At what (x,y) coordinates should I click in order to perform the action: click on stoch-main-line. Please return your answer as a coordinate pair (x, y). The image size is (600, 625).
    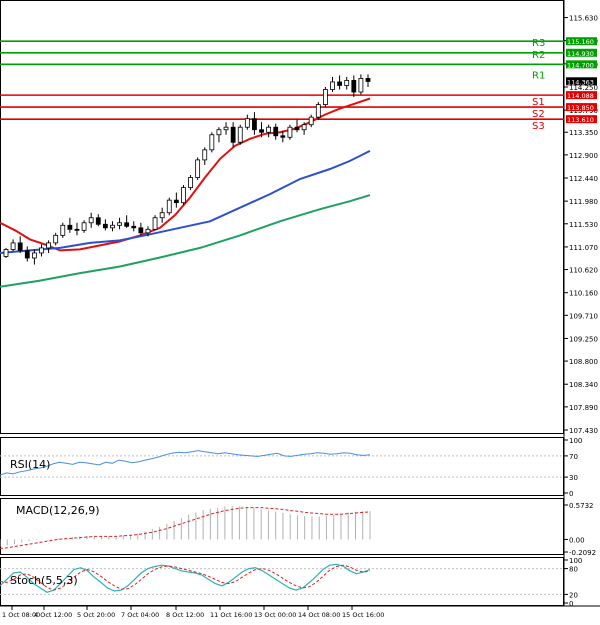
    Looking at the image, I should click on (185, 578).